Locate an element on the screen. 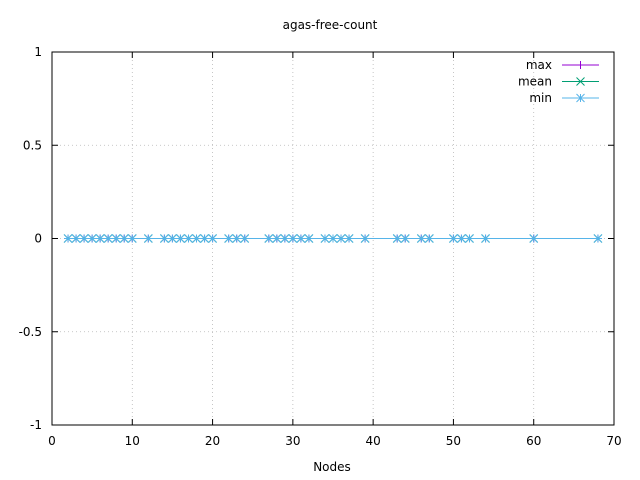 The width and height of the screenshot is (640, 480). series-min is located at coordinates (333, 238).